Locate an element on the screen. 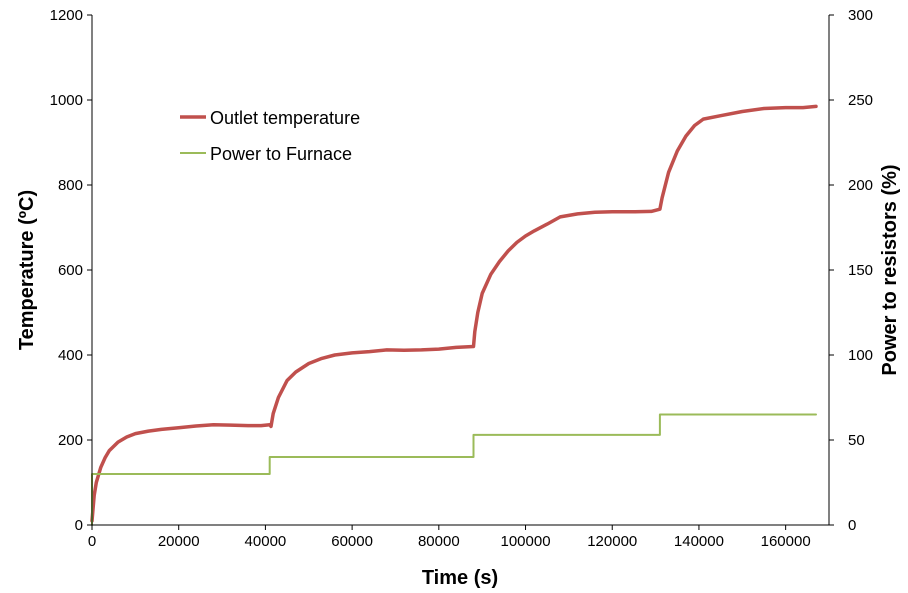 This screenshot has width=908, height=593. y-tick-label: 200 is located at coordinates (70, 440).